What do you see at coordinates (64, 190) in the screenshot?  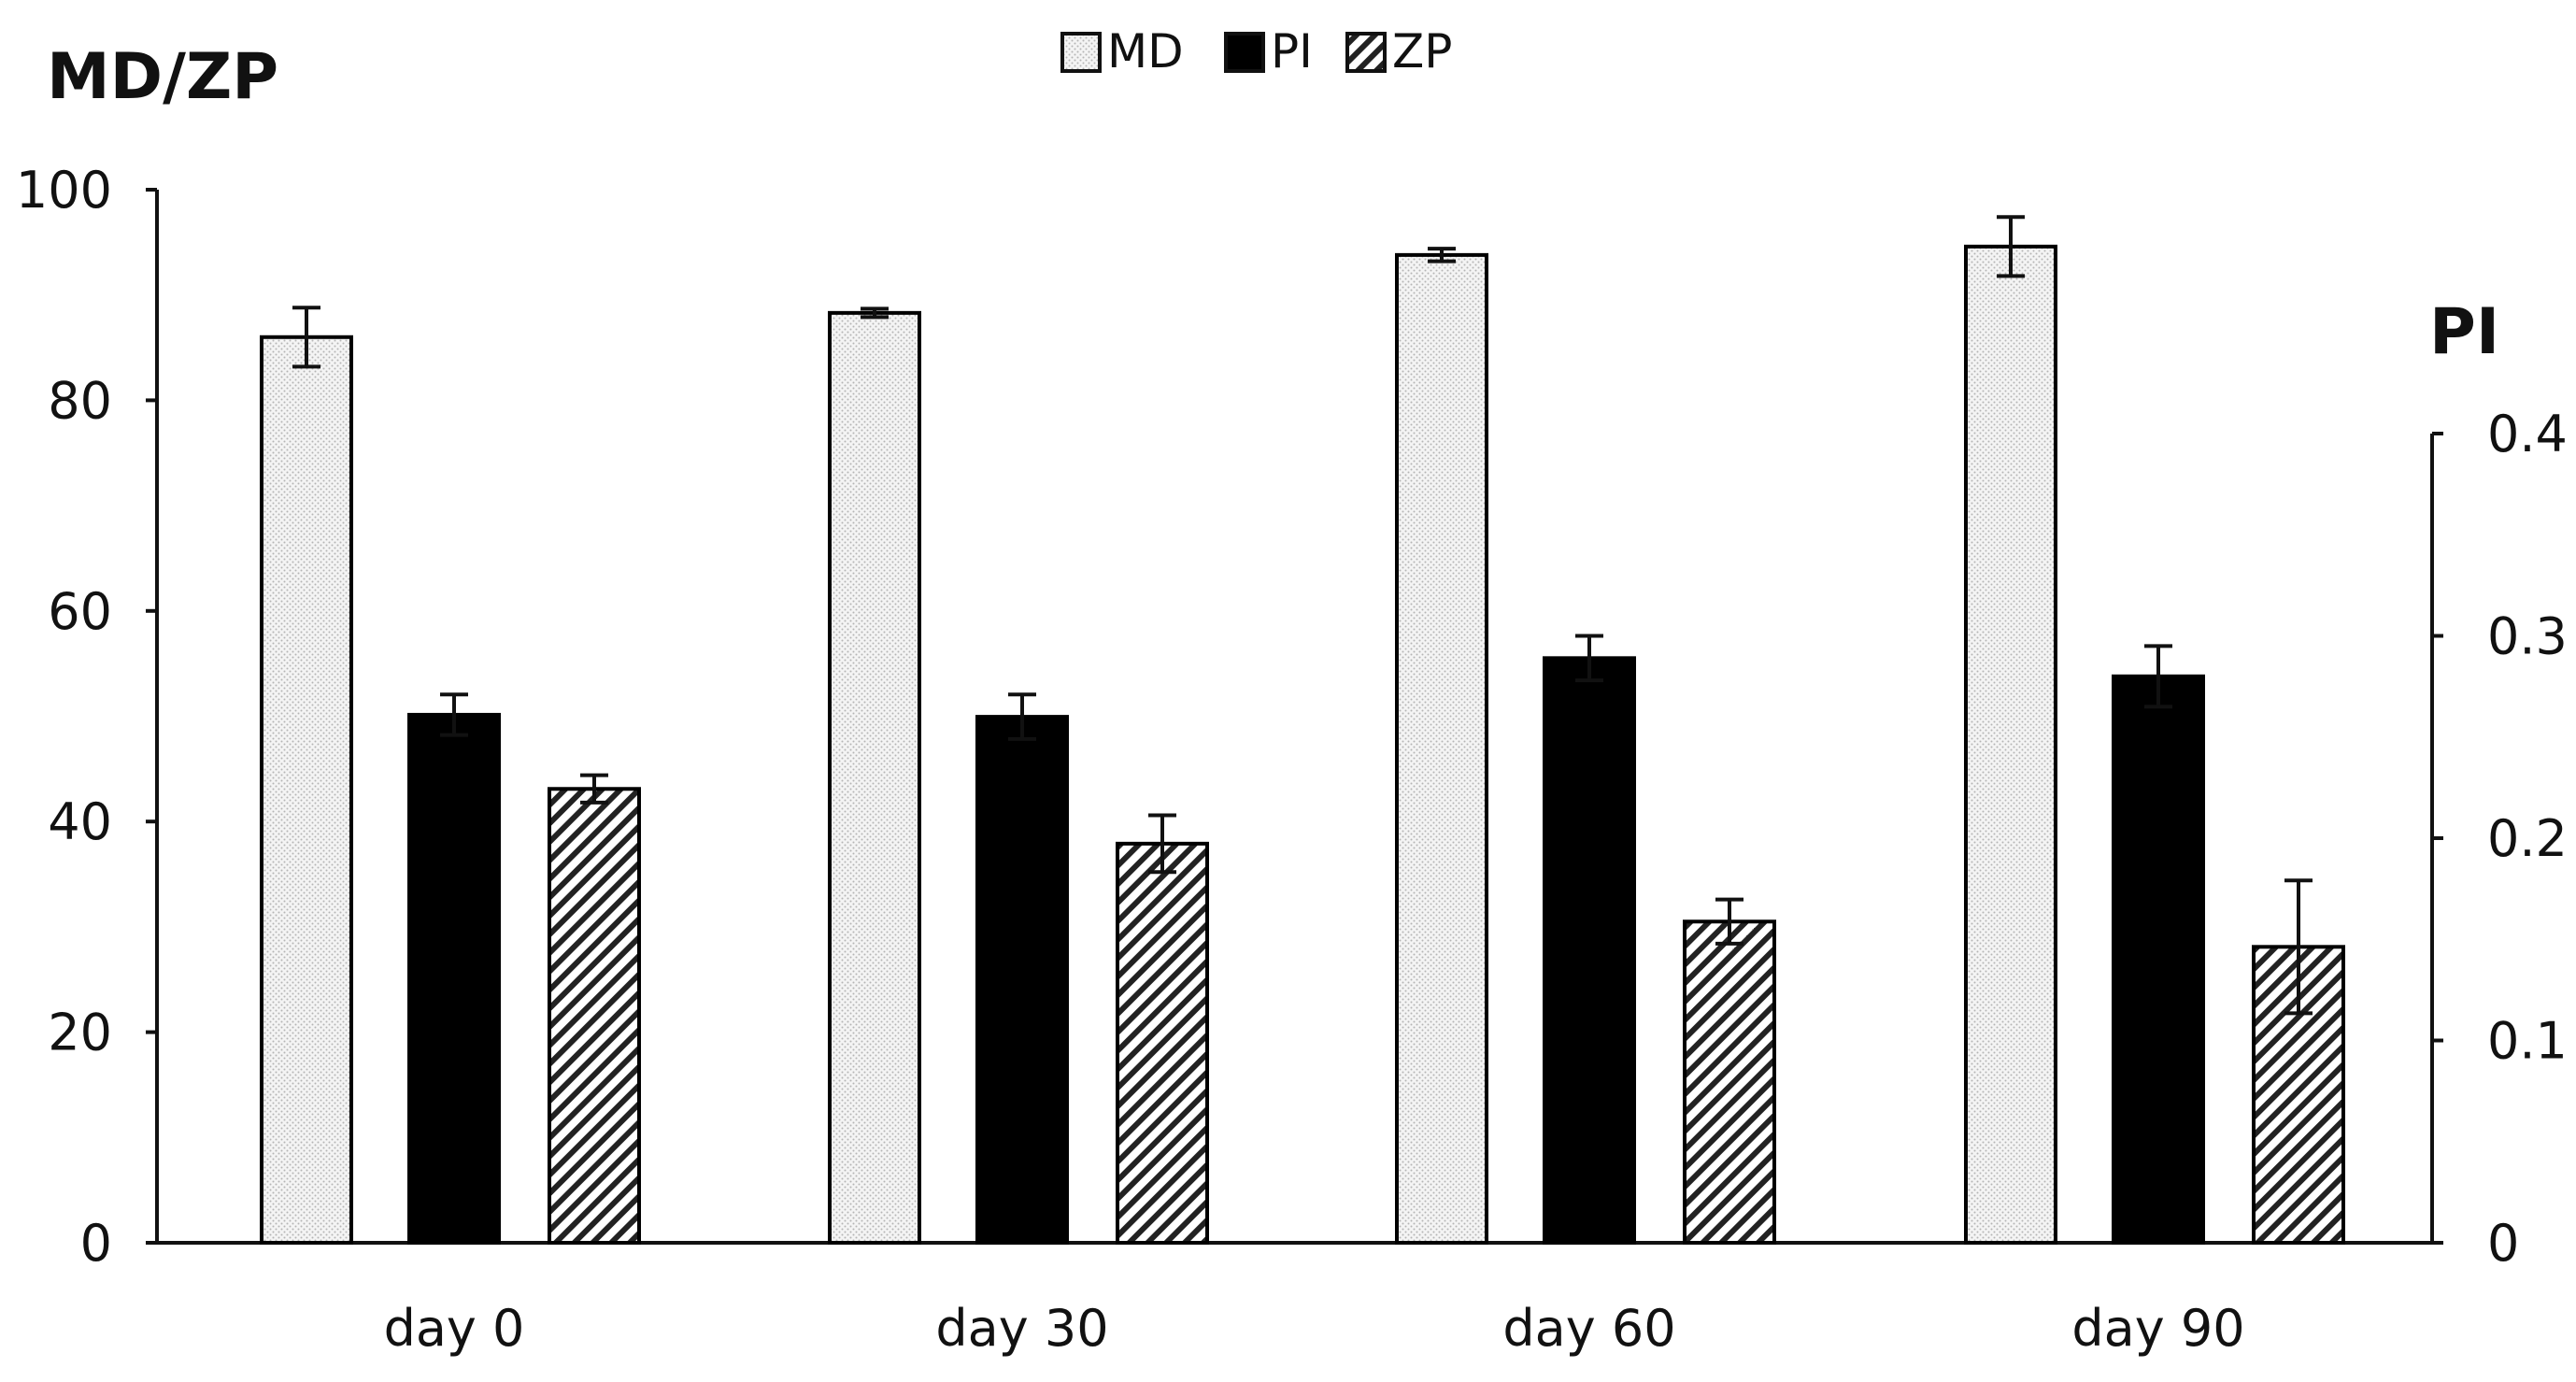 I see `left-tick-label: 100` at bounding box center [64, 190].